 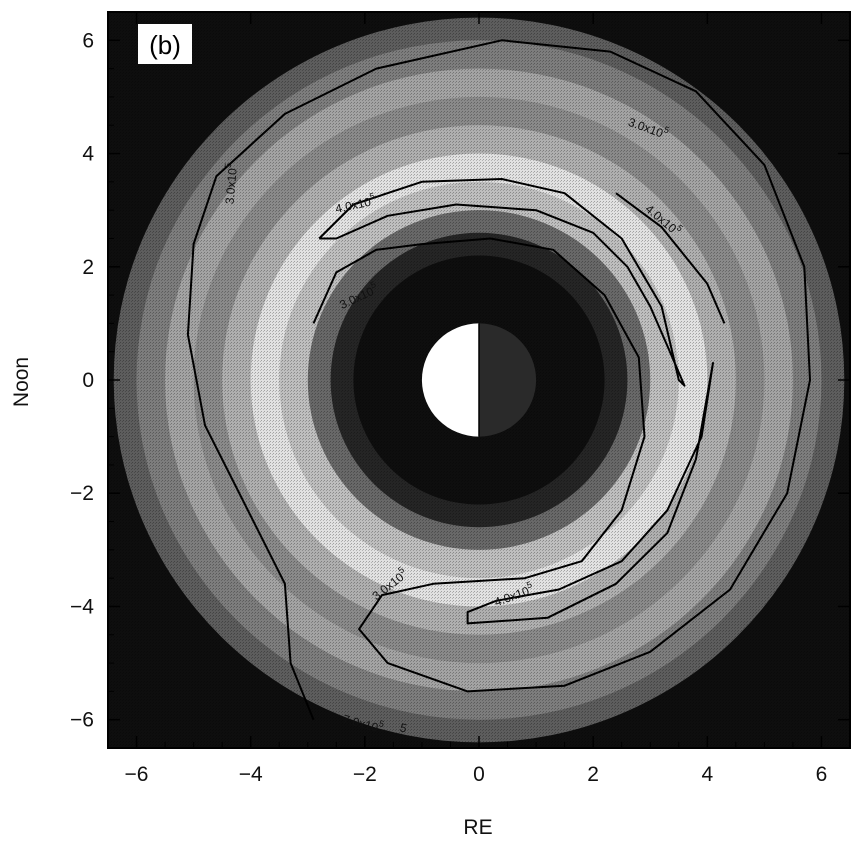 What do you see at coordinates (508, 380) in the screenshot?
I see `earth-nightside` at bounding box center [508, 380].